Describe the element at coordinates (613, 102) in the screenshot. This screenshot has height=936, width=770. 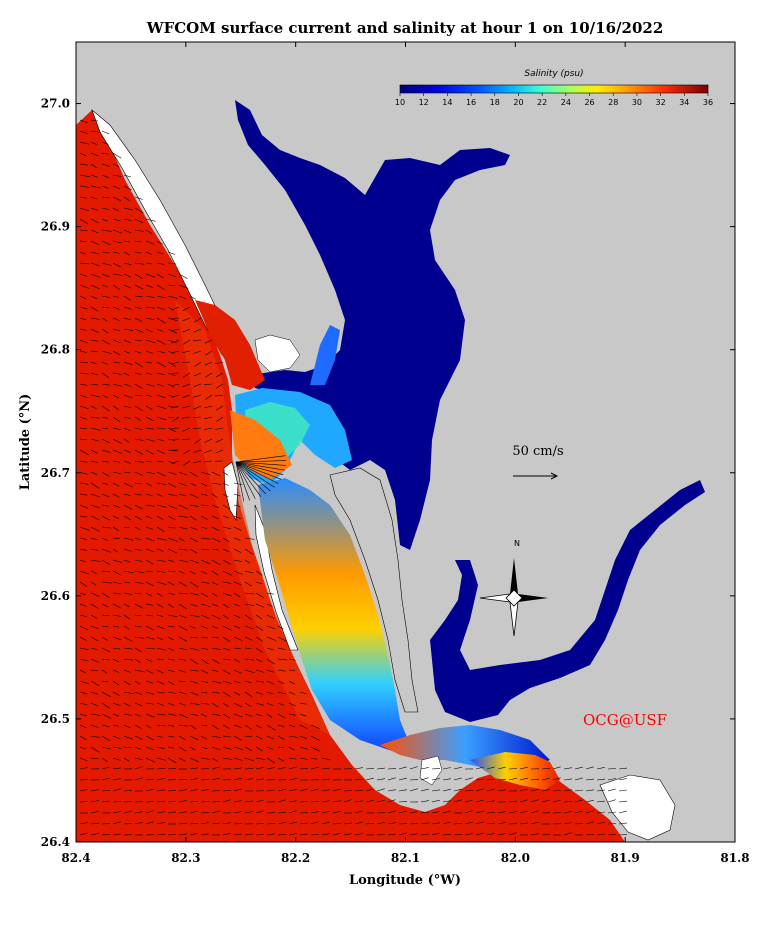
I see `colorbar-tick-label: 28` at that location.